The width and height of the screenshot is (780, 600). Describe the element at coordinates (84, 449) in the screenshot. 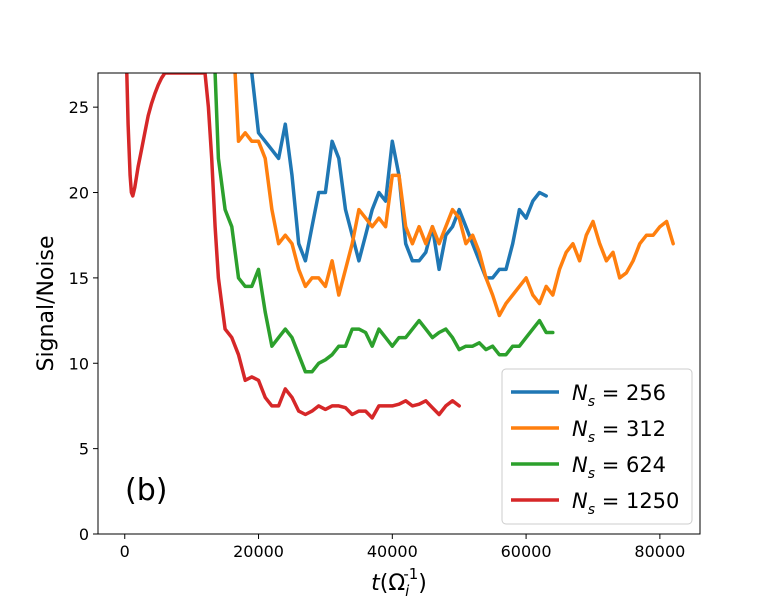

I see `y-tick-label: 5` at that location.